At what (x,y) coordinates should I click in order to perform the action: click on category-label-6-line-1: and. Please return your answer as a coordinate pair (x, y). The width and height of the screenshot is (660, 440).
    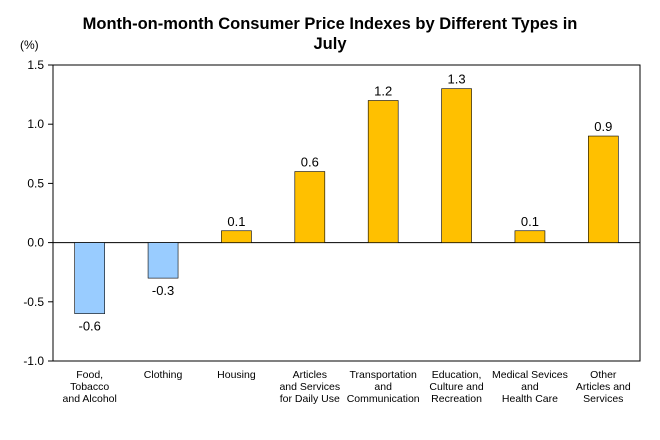
    Looking at the image, I should click on (530, 387).